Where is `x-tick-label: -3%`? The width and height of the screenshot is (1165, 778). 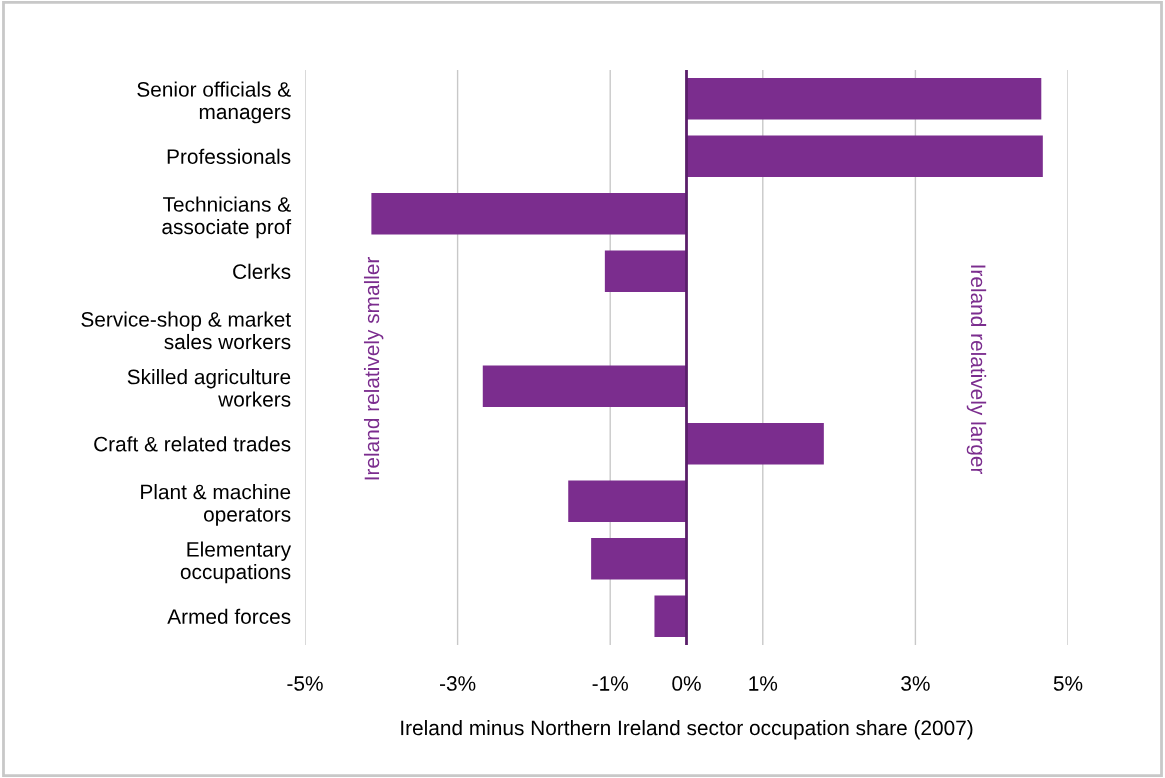 x-tick-label: -3% is located at coordinates (458, 683).